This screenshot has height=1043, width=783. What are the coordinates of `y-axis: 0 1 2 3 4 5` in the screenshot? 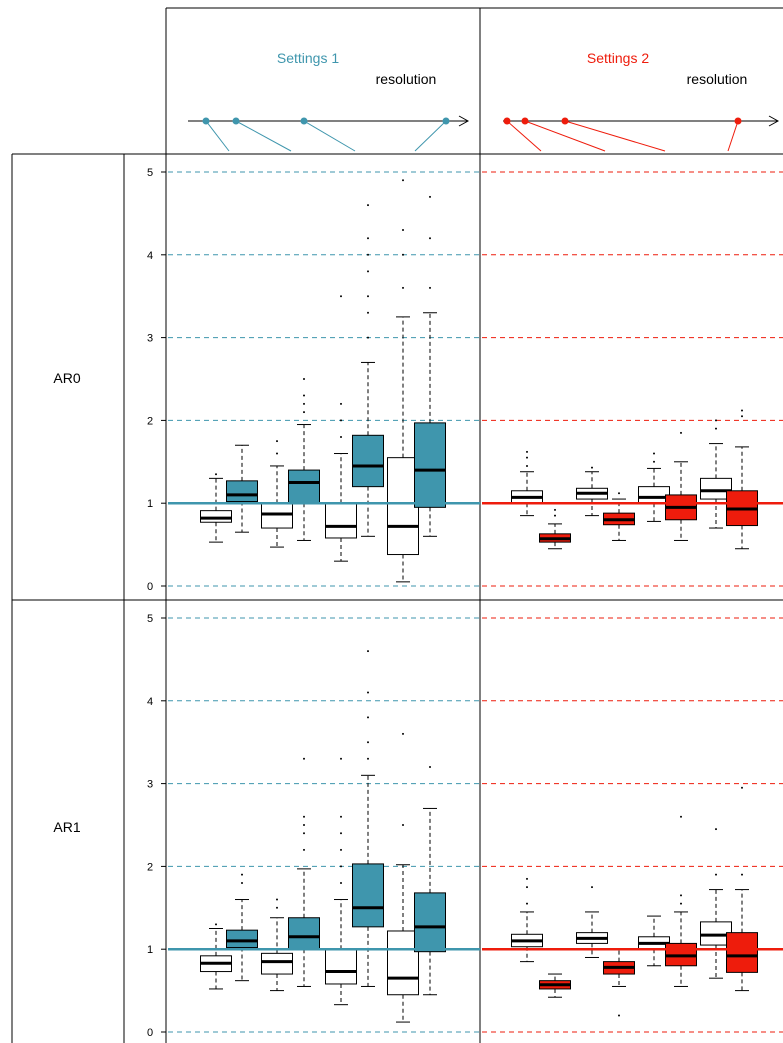 It's located at (156, 826).